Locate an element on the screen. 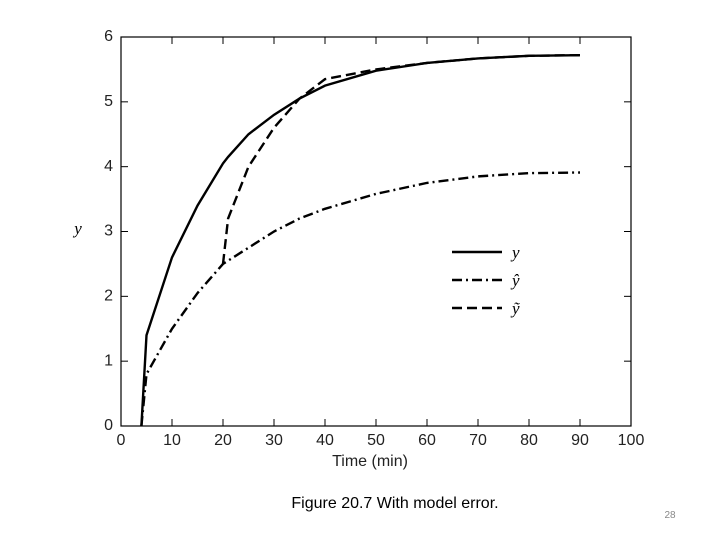  legend-label: ỹ is located at coordinates (515, 308).